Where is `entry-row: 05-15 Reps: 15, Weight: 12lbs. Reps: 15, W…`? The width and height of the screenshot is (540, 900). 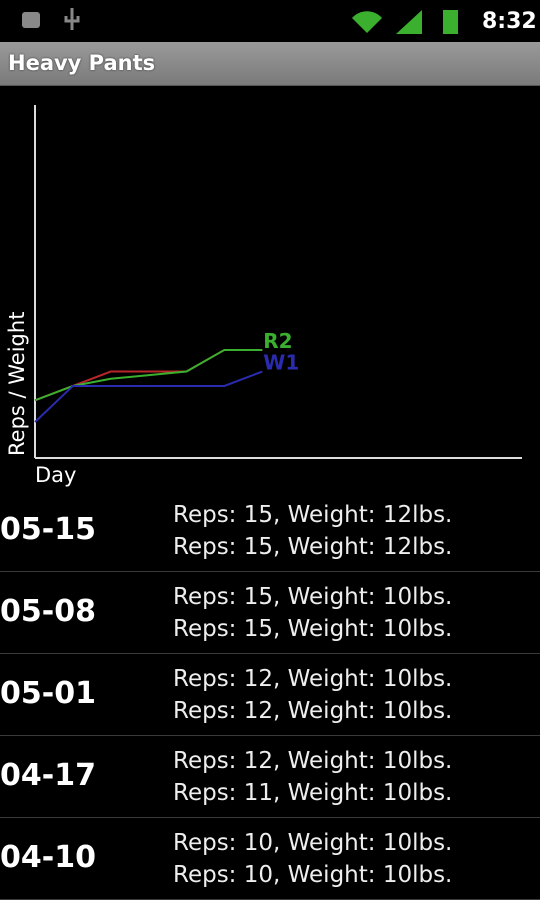
entry-row: 05-15 Reps: 15, Weight: 12lbs. Reps: 15, W… is located at coordinates (270, 531).